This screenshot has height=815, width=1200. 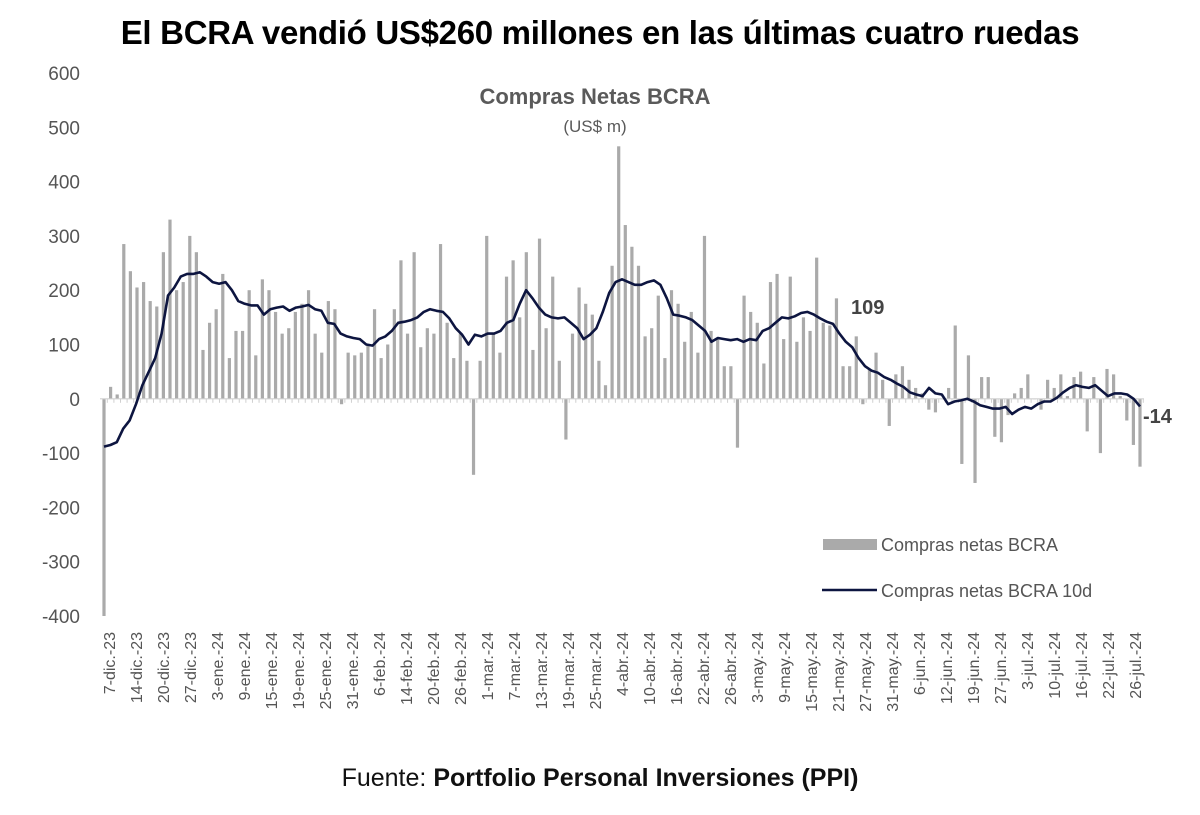 What do you see at coordinates (622, 400) in the screenshot?
I see `zero-axis` at bounding box center [622, 400].